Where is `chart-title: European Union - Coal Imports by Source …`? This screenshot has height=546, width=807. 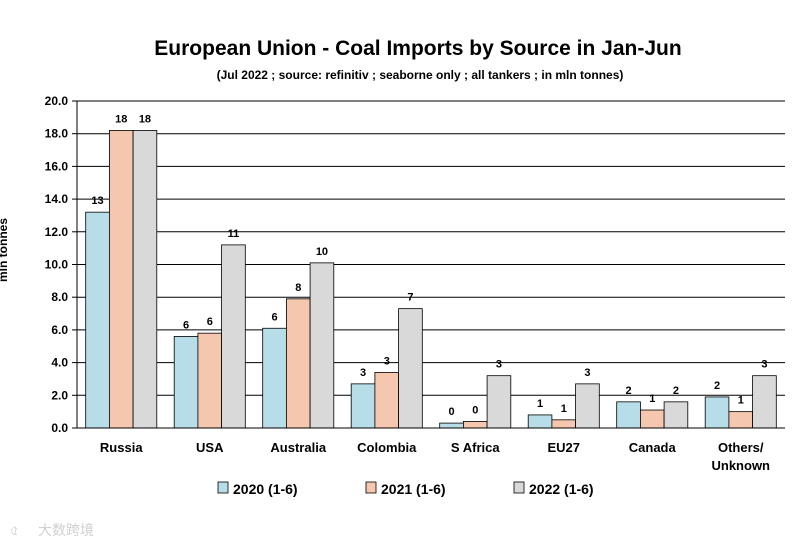 chart-title: European Union - Coal Imports by Source … is located at coordinates (417, 48).